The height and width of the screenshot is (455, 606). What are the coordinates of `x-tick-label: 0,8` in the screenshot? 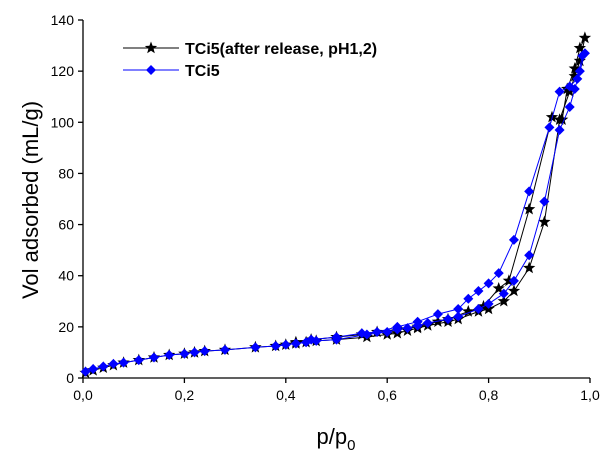 It's located at (489, 395).